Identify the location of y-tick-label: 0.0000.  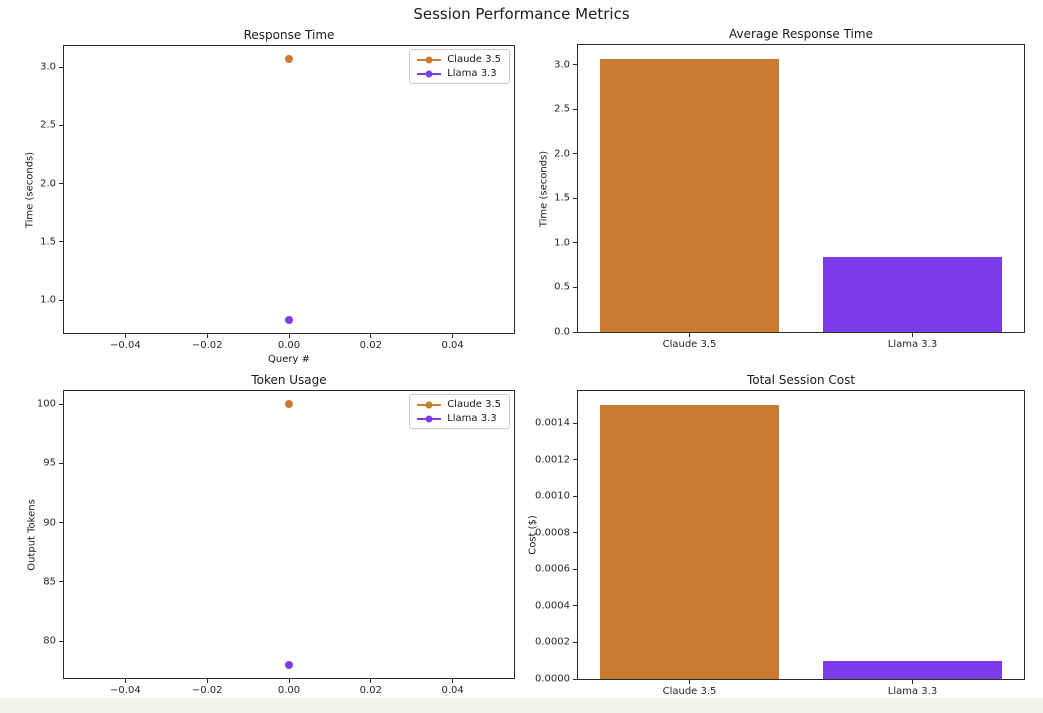
(552, 679).